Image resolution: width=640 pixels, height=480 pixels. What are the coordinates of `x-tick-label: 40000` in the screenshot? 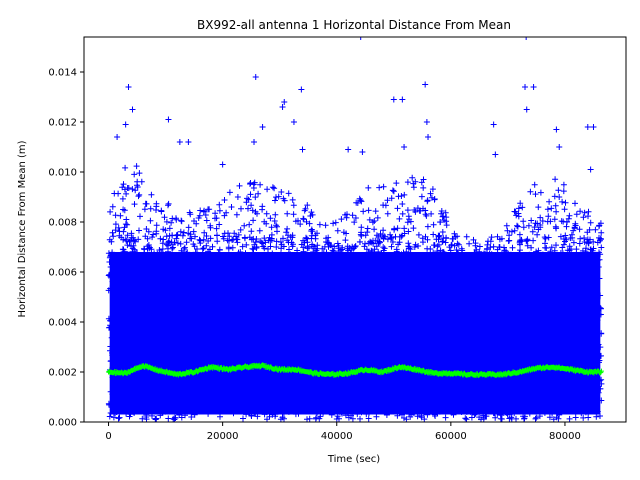 It's located at (337, 436).